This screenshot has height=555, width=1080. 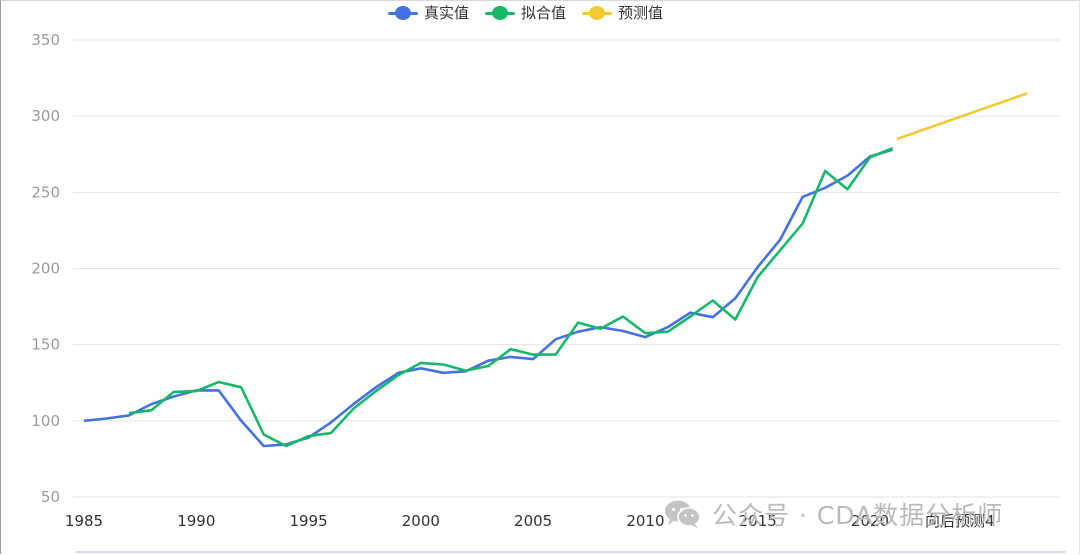 I want to click on y-tick-label: 150, so click(x=45, y=345).